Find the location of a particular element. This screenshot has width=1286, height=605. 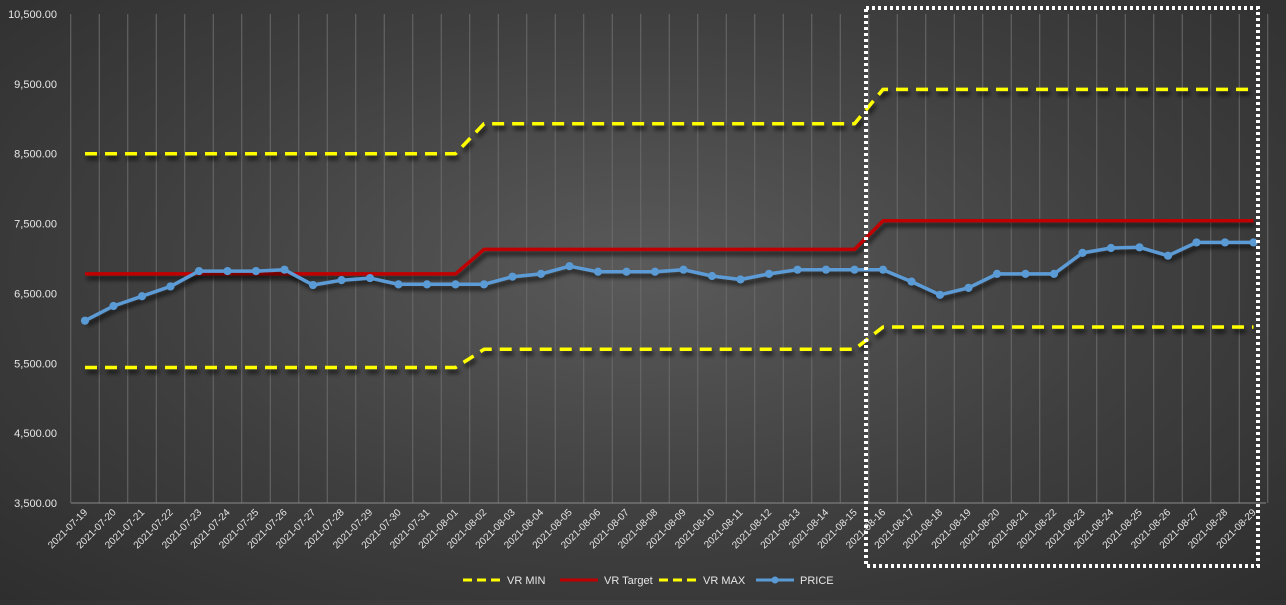

series-line-price is located at coordinates (669, 281).